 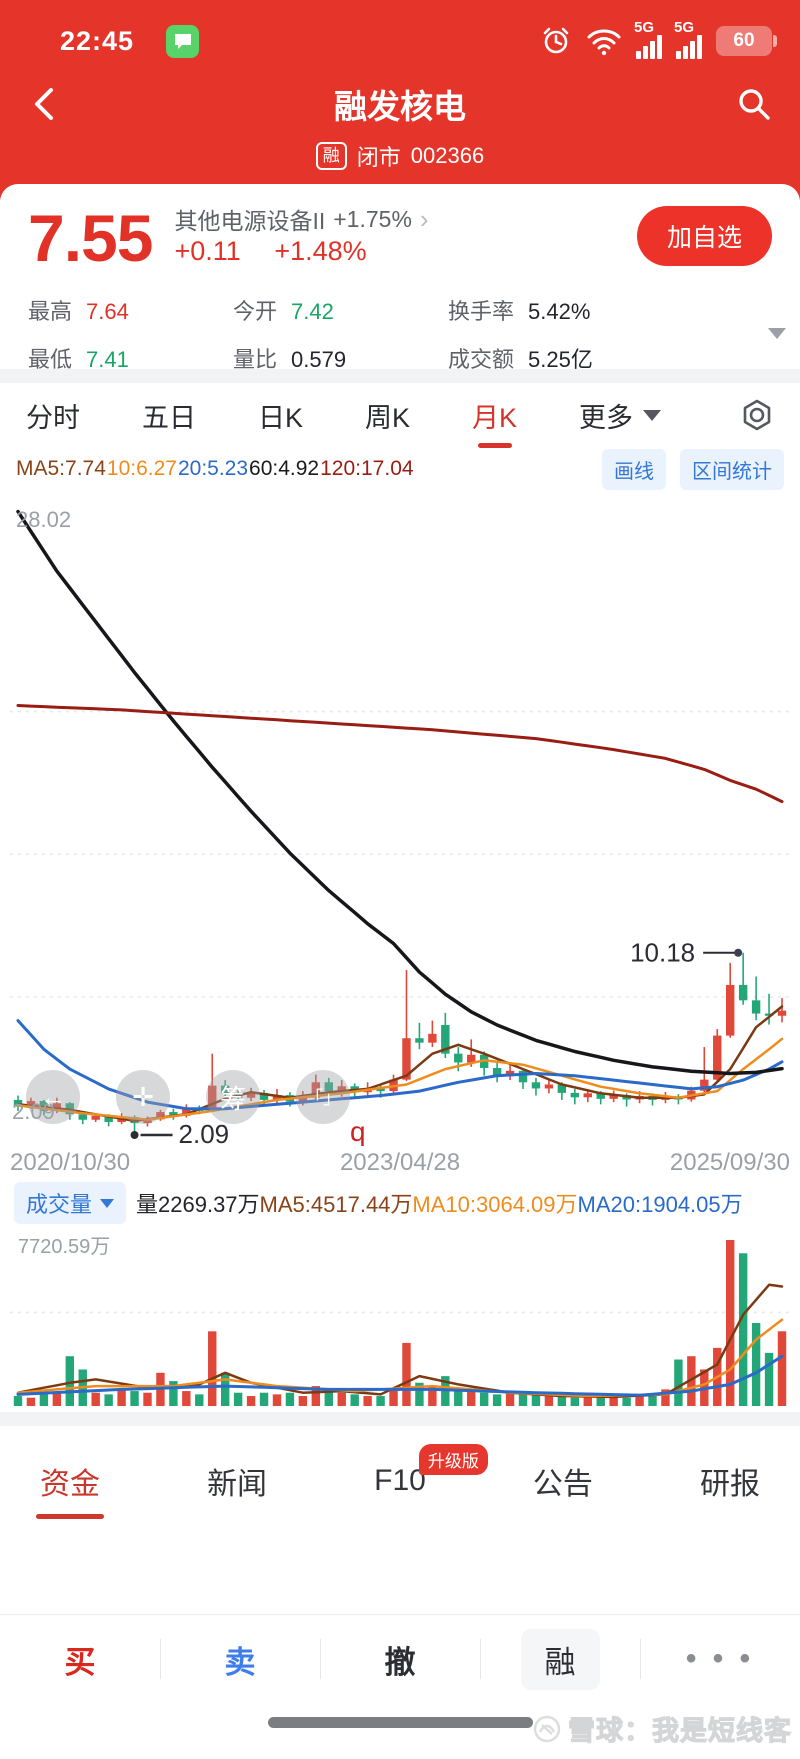 What do you see at coordinates (130, 358) in the screenshot?
I see `stat-最低: 最低 7.41` at bounding box center [130, 358].